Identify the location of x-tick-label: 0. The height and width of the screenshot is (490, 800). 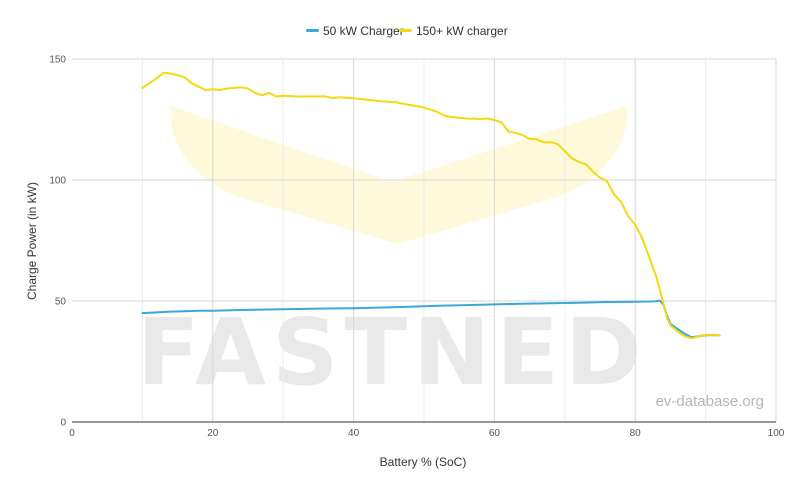
(72, 433).